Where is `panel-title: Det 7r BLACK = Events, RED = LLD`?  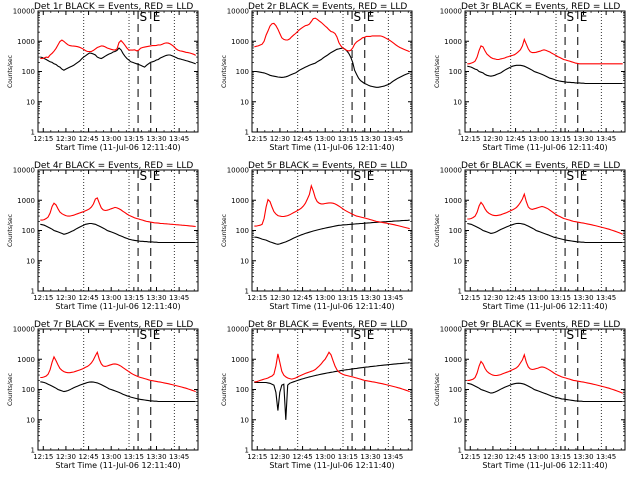 panel-title: Det 7r BLACK = Events, RED = LLD is located at coordinates (113, 325).